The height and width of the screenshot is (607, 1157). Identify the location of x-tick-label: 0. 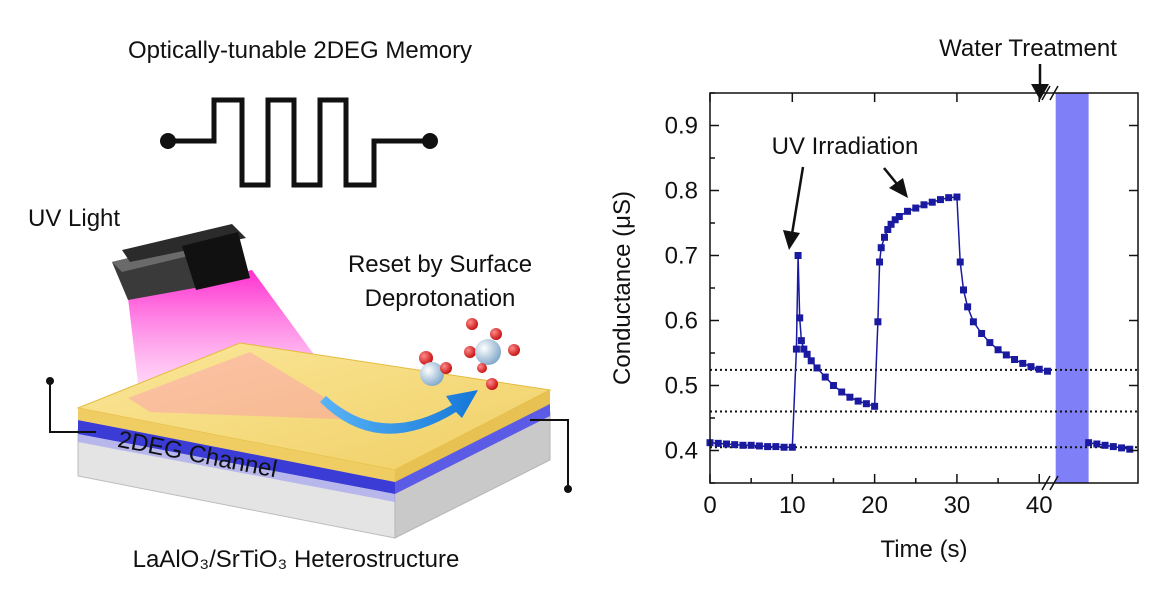
(709, 505).